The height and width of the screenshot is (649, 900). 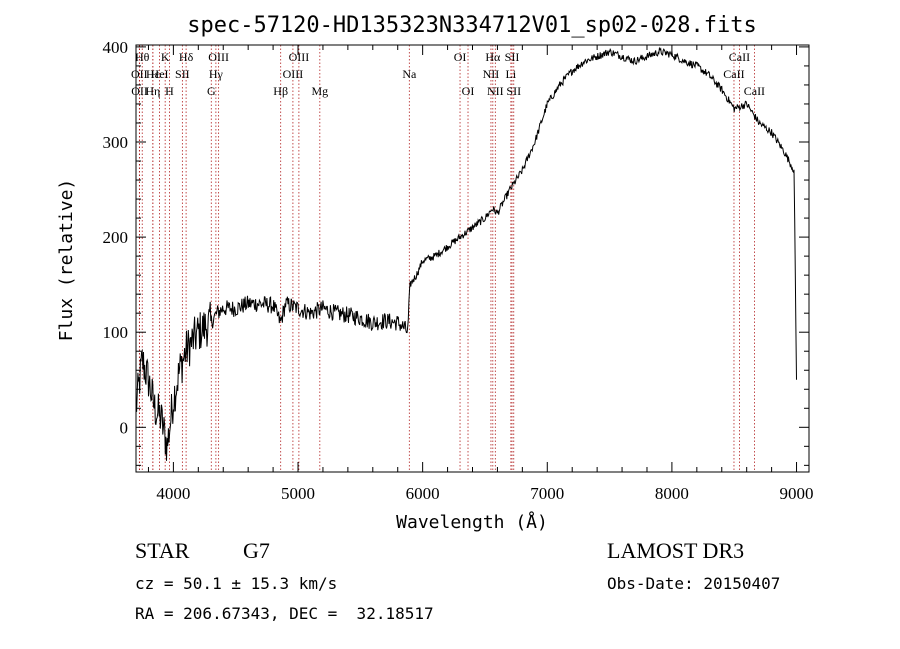 What do you see at coordinates (547, 493) in the screenshot?
I see `x-tick-label: 7000` at bounding box center [547, 493].